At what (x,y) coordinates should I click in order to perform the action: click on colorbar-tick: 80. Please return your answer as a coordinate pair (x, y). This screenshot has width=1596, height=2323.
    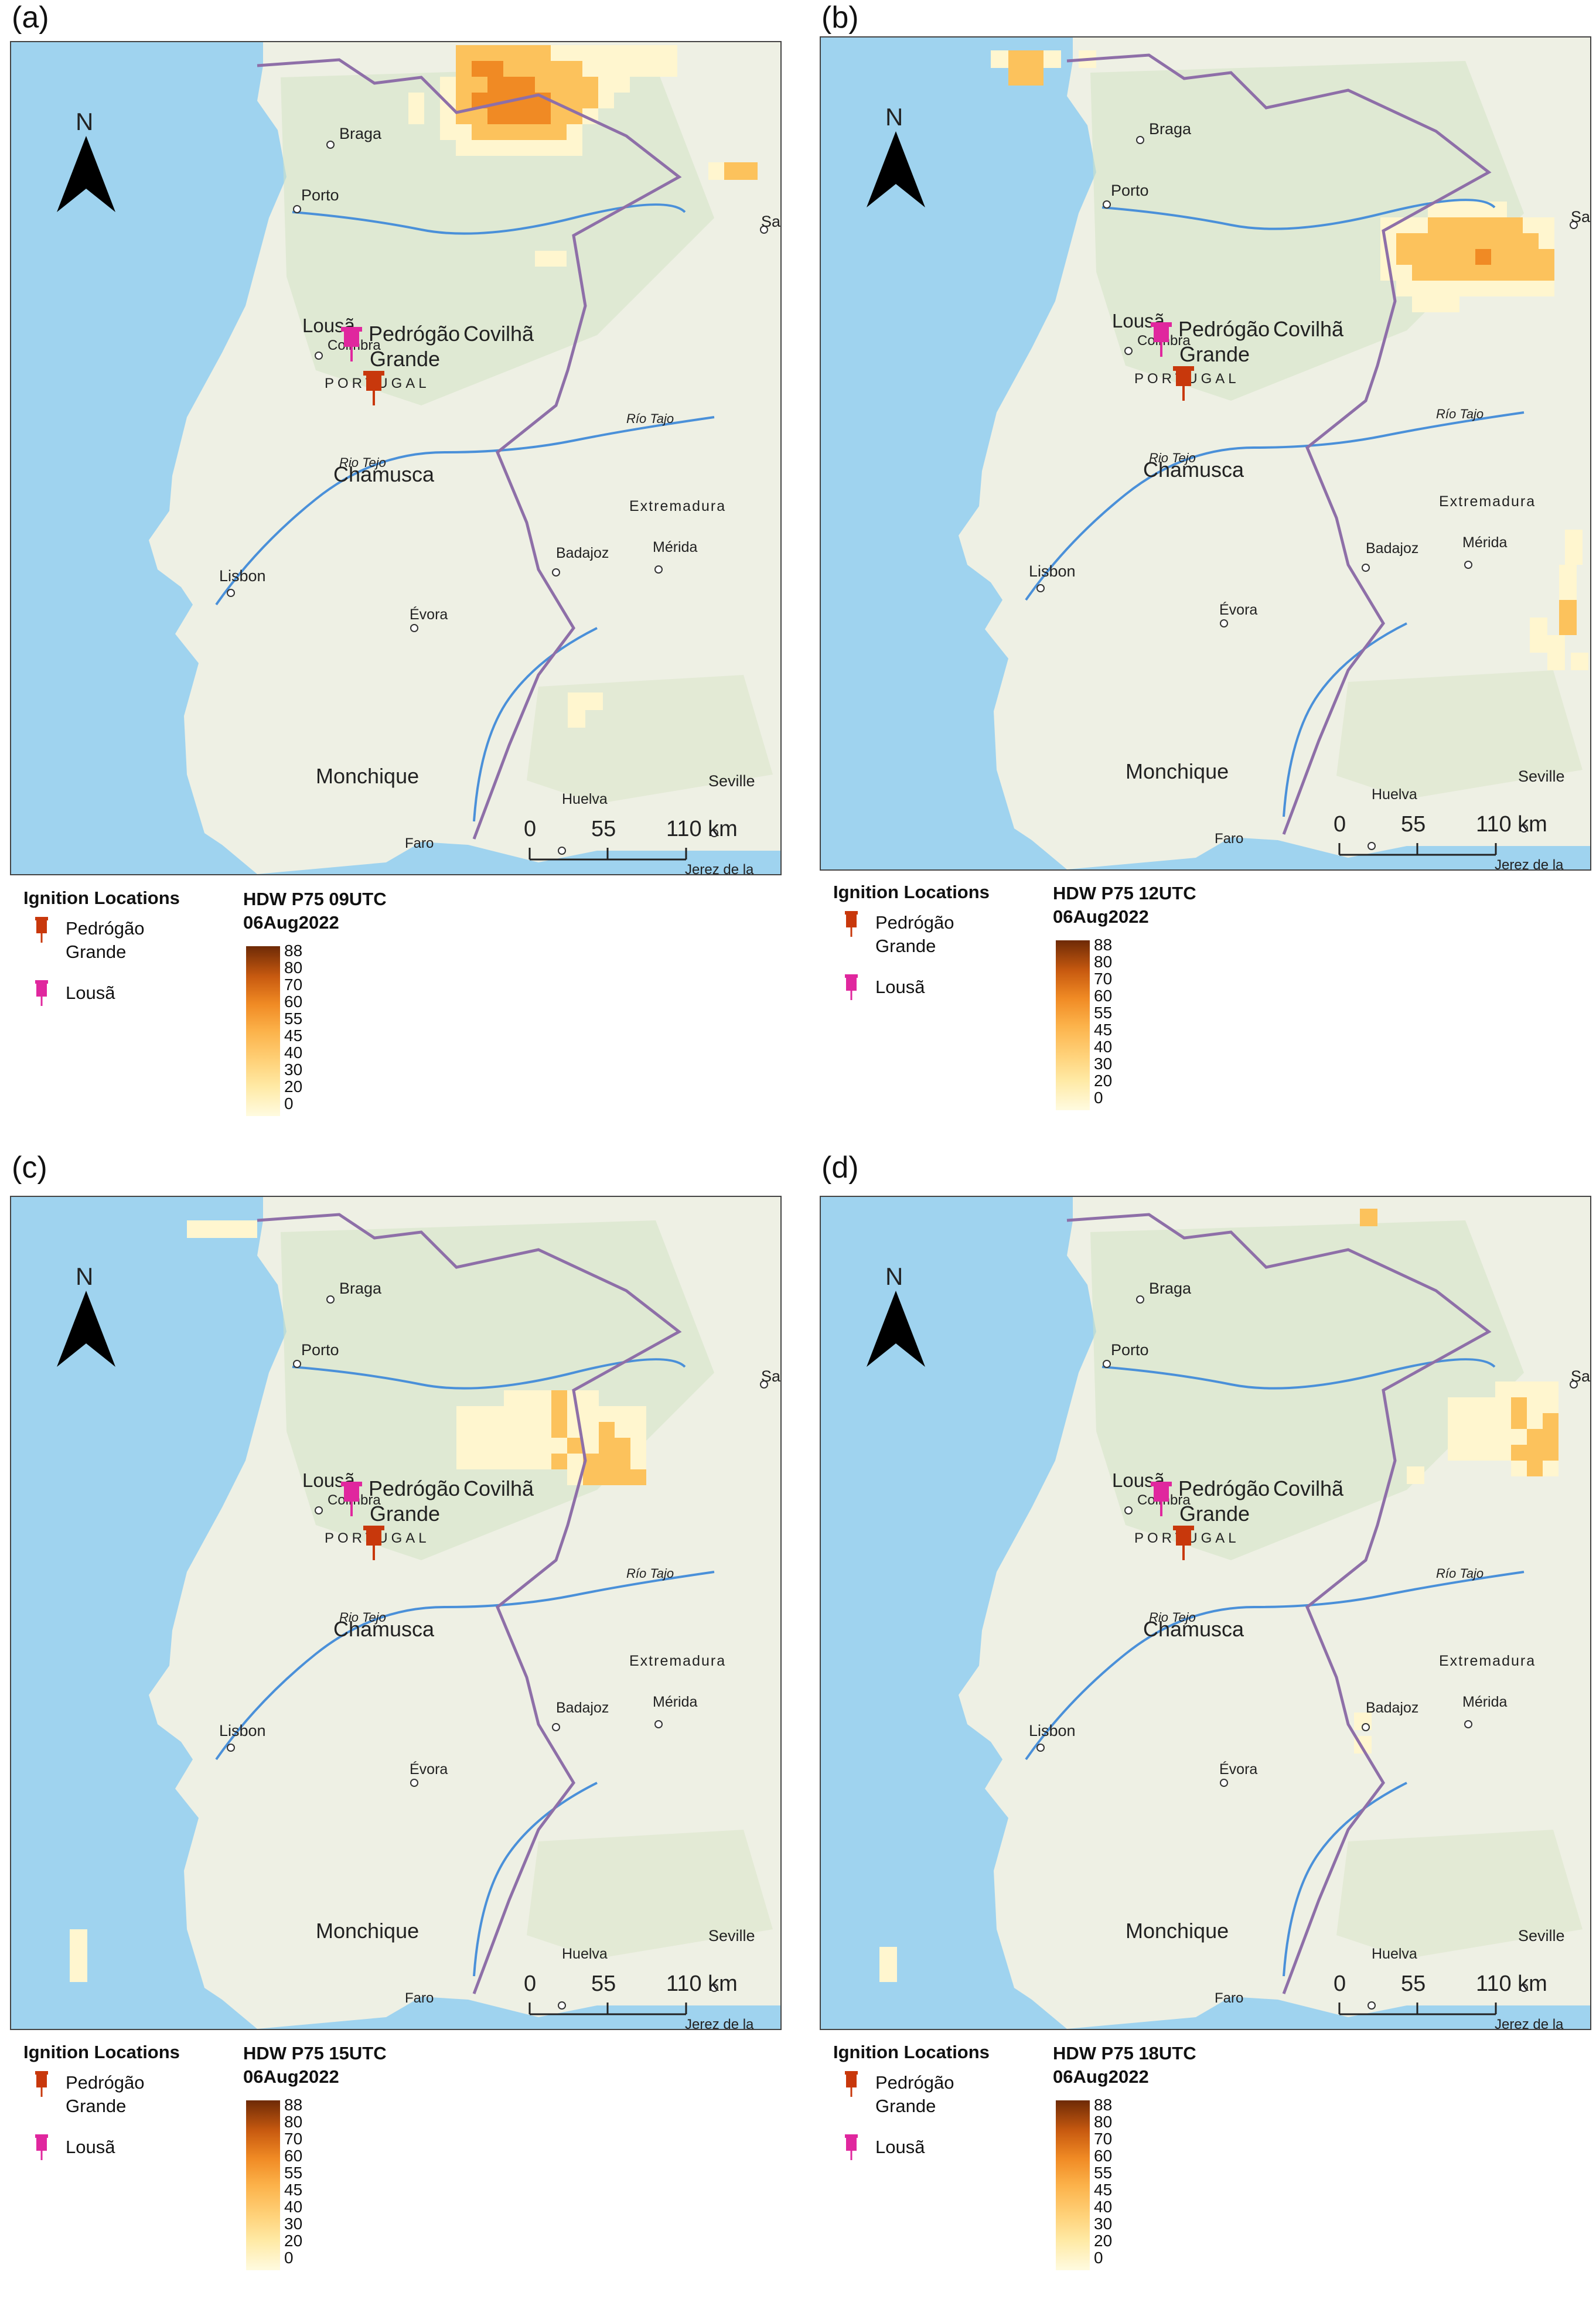
    Looking at the image, I should click on (293, 967).